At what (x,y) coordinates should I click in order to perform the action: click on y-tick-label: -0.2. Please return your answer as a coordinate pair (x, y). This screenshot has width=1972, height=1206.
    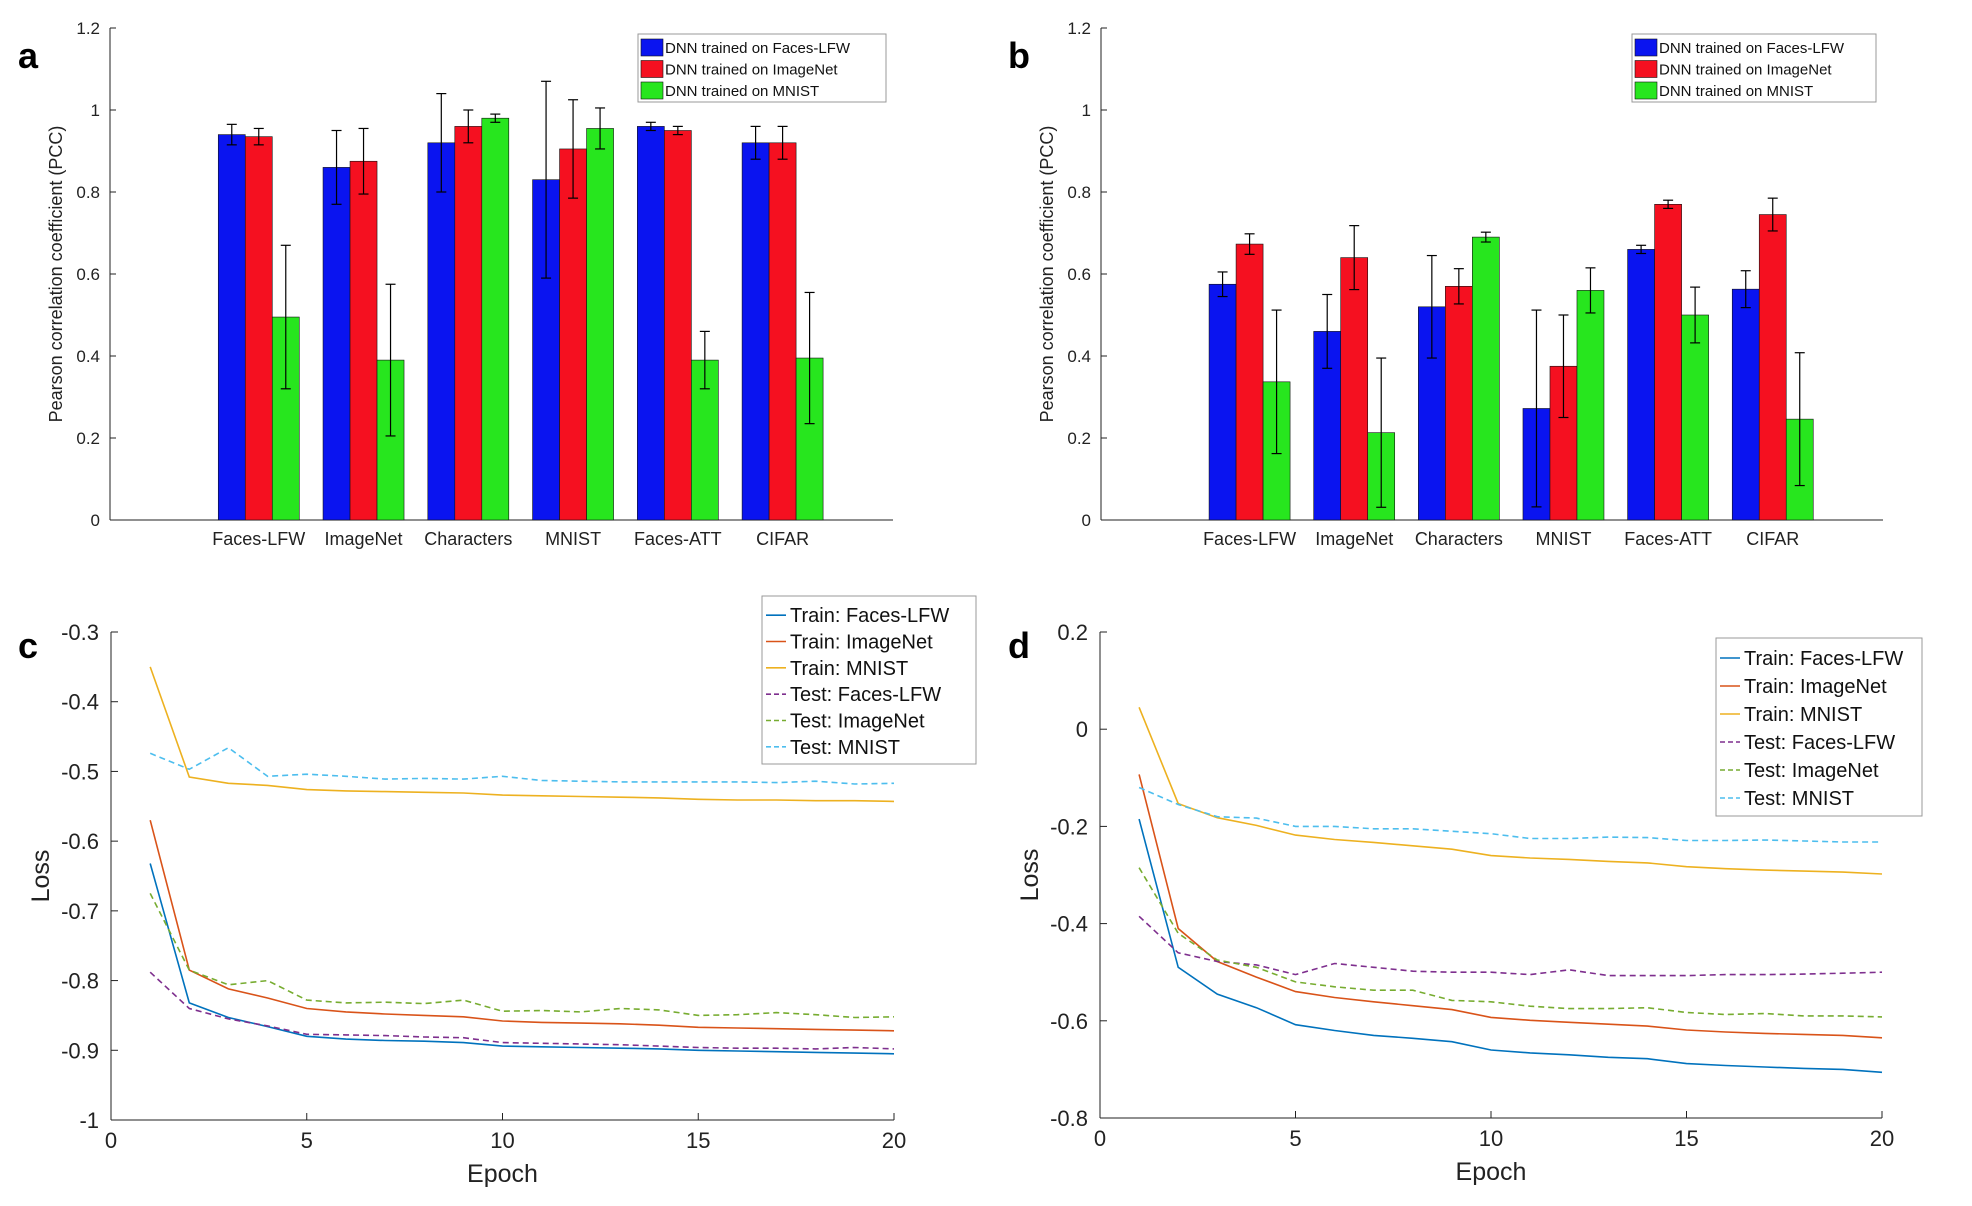
    Looking at the image, I should click on (1069, 826).